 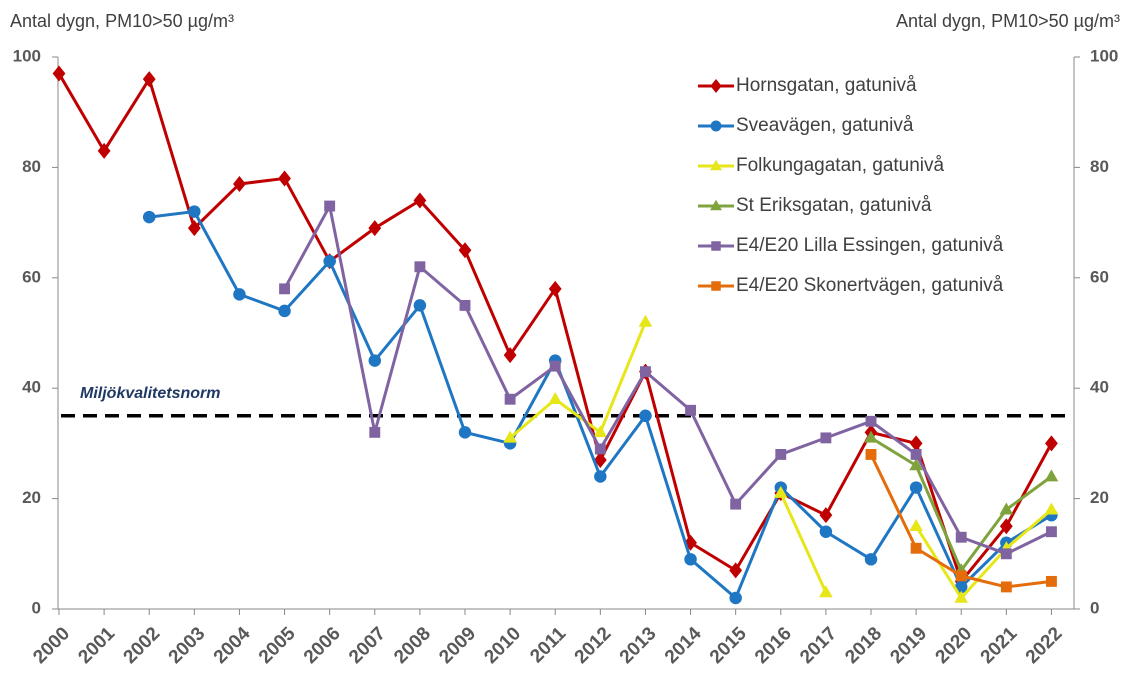 I want to click on x-tick-label: 2000, so click(x=51, y=645).